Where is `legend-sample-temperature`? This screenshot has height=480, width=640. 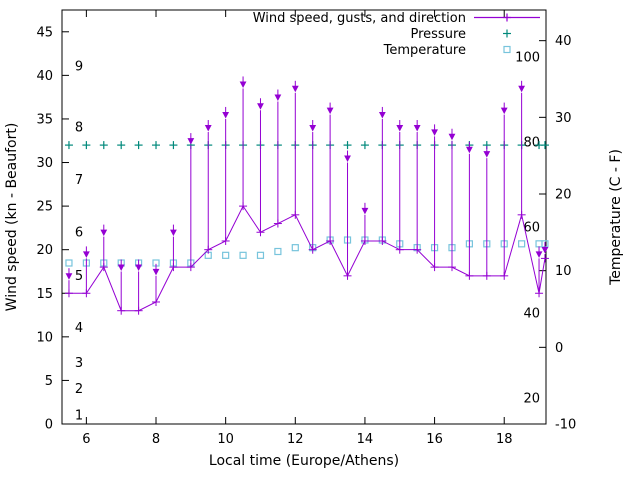 legend-sample-temperature is located at coordinates (507, 49).